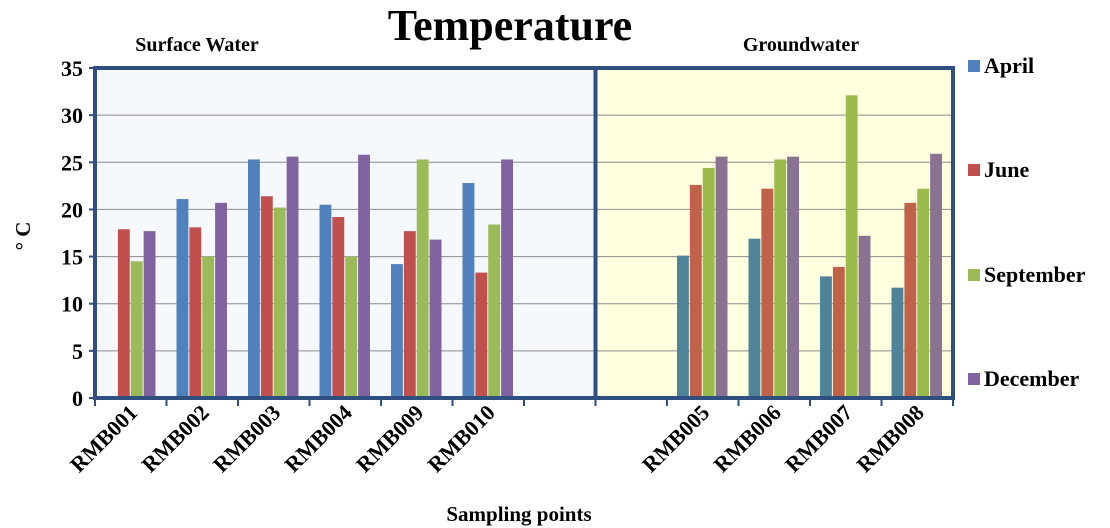  Describe the element at coordinates (974, 379) in the screenshot. I see `legend-swatch-december` at that location.